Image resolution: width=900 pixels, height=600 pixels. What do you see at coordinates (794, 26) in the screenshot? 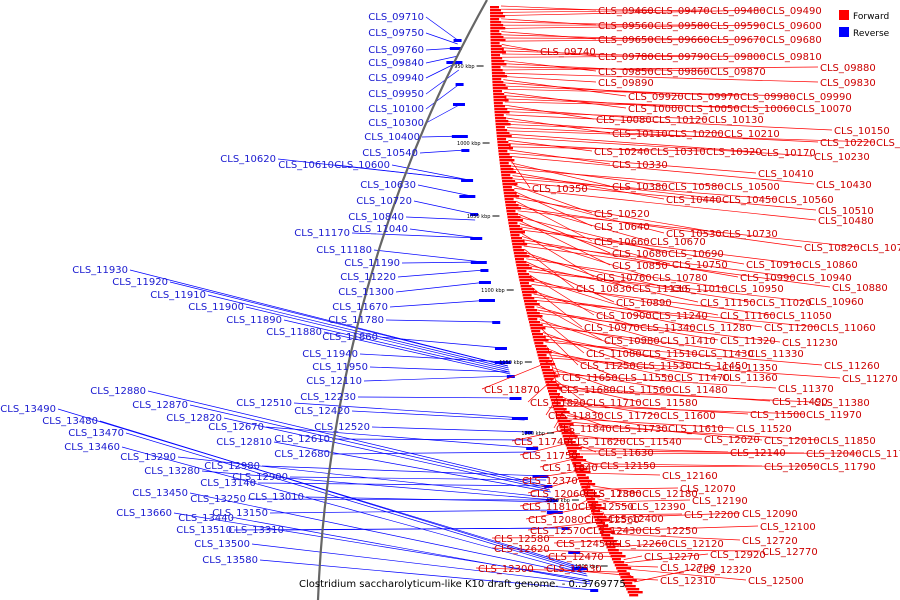
I see `forward-gene-label: CLS_09600` at bounding box center [794, 26].